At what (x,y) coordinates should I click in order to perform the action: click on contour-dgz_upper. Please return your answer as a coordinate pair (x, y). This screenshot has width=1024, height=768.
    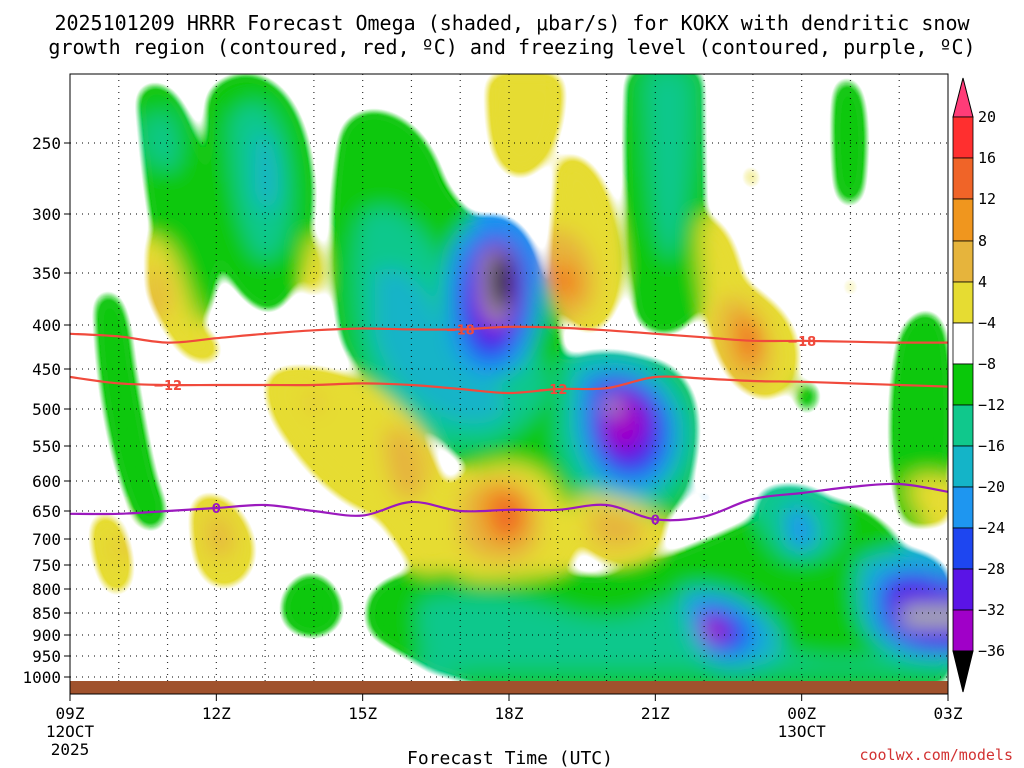
    Looking at the image, I should click on (509, 334).